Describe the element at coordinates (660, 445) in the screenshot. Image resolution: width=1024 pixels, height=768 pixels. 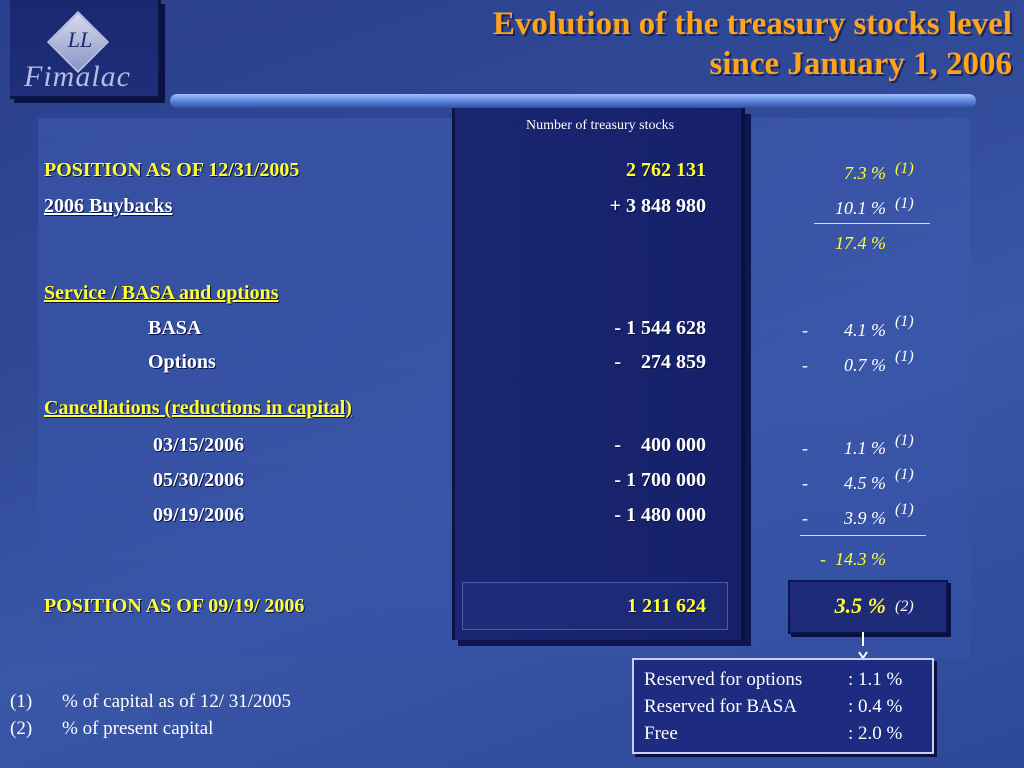
I see `cancellation-1-number: - 400 000` at that location.